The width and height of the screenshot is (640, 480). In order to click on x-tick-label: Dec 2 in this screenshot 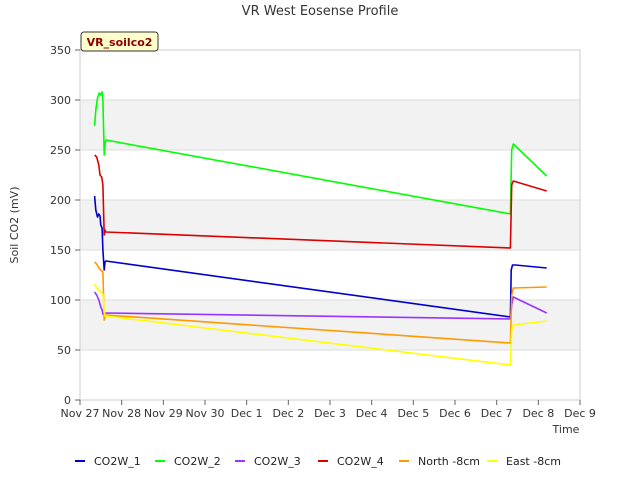, I will do `click(288, 413)`.